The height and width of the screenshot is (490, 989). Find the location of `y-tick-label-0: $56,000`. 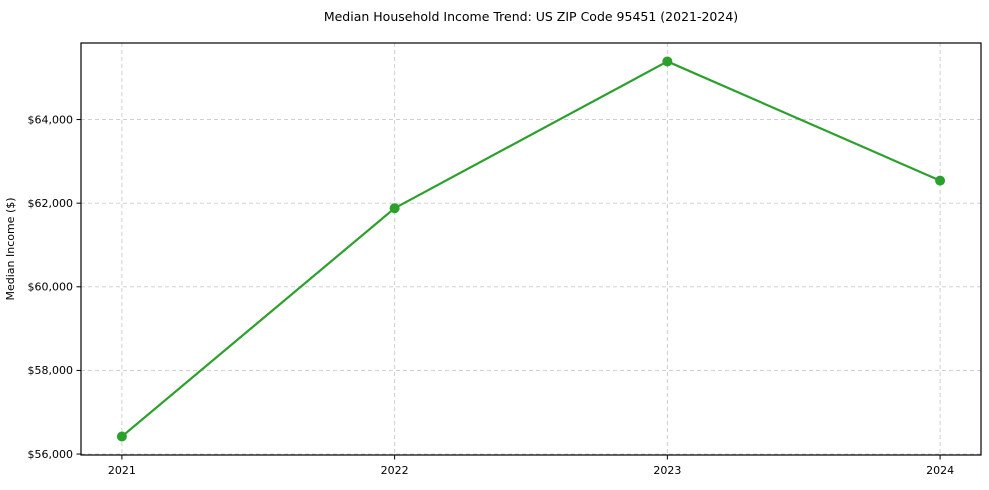

y-tick-label-0: $56,000 is located at coordinates (51, 454).